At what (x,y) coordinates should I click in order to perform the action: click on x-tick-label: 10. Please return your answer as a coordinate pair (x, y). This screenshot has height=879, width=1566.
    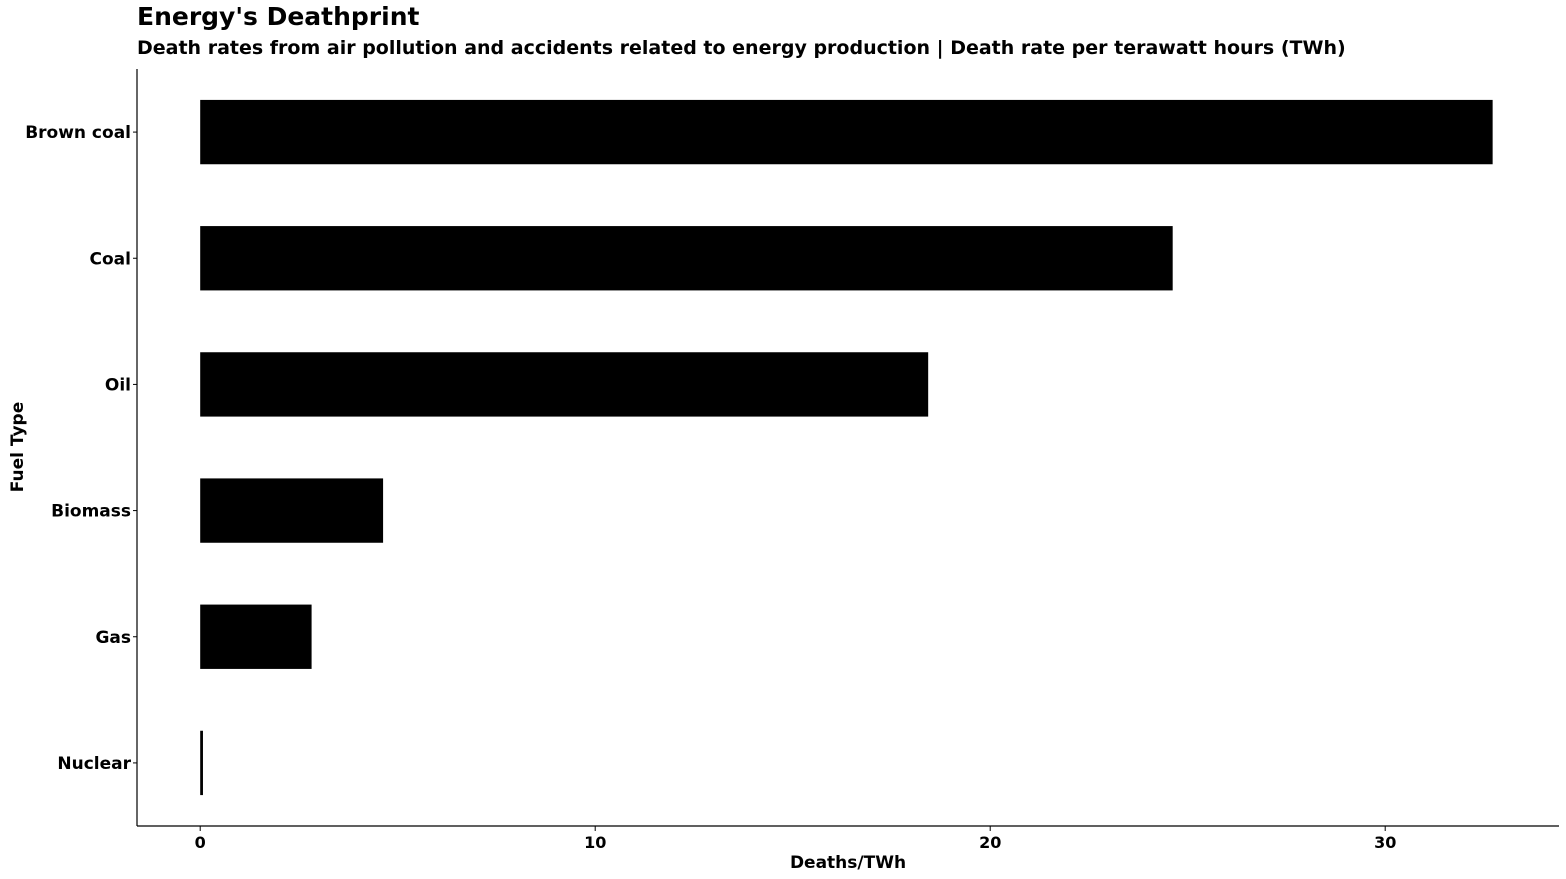
    Looking at the image, I should click on (595, 842).